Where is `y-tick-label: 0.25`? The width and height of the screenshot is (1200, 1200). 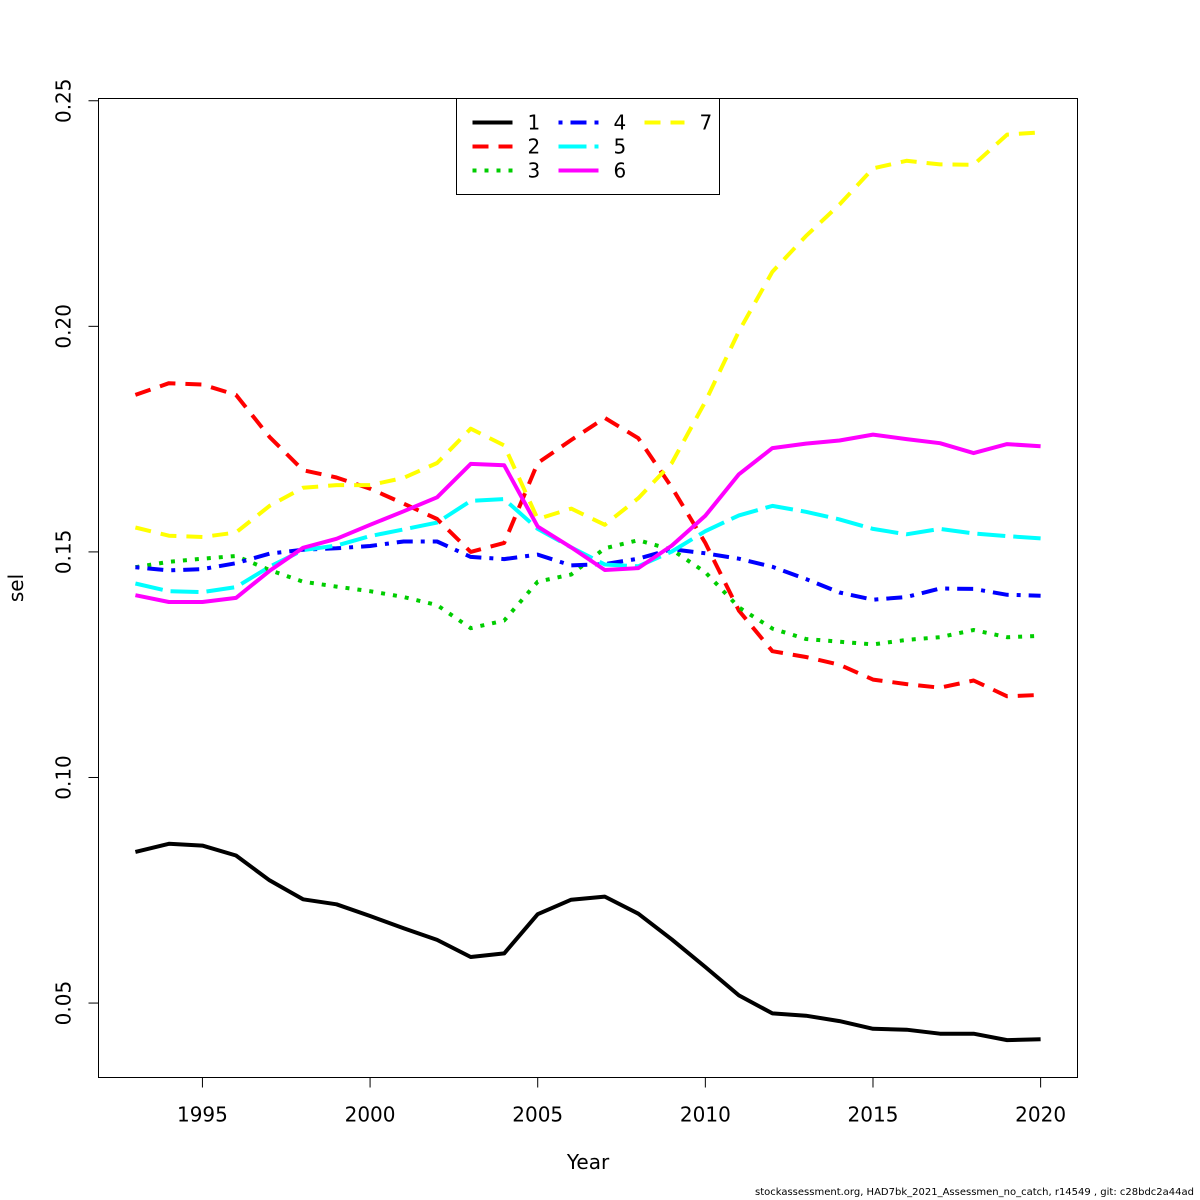
y-tick-label: 0.25 is located at coordinates (64, 100).